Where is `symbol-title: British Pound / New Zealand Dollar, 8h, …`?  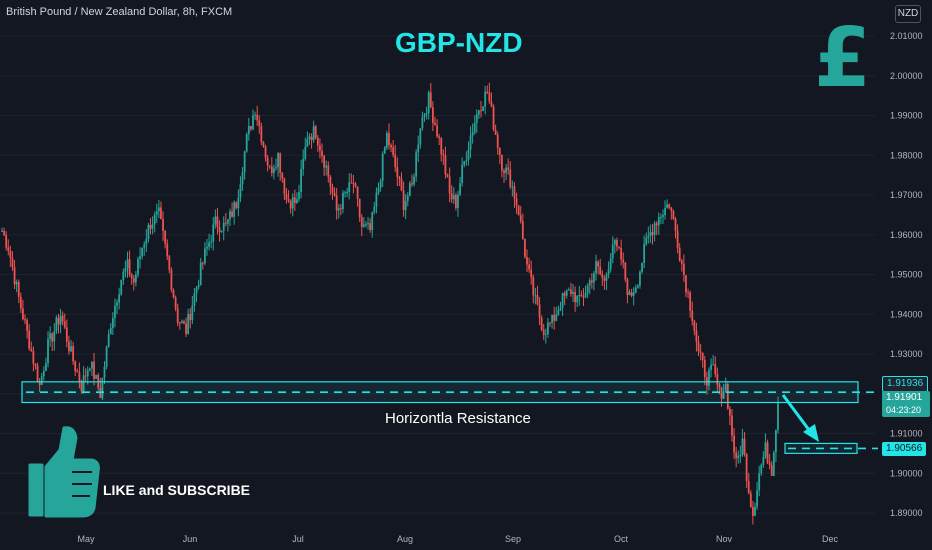 symbol-title: British Pound / New Zealand Dollar, 8h, … is located at coordinates (119, 12).